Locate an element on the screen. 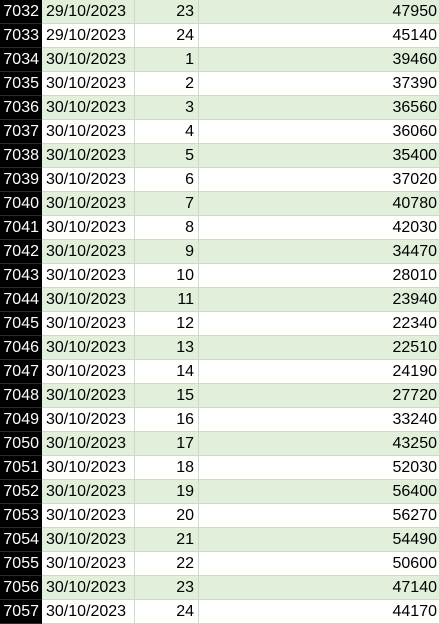  row-header: 7043 is located at coordinates (21, 276).